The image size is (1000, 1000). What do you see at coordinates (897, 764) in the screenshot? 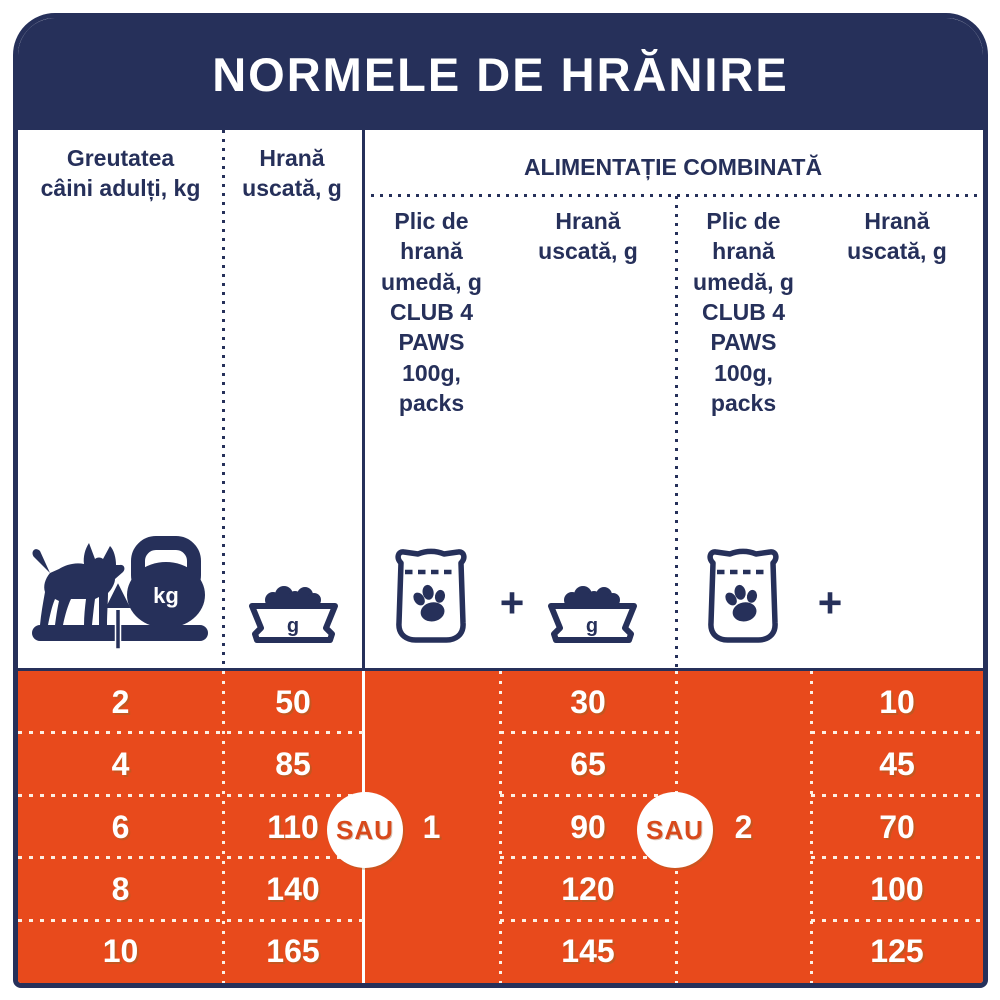
I see `combo2-dry-cell: 45` at bounding box center [897, 764].